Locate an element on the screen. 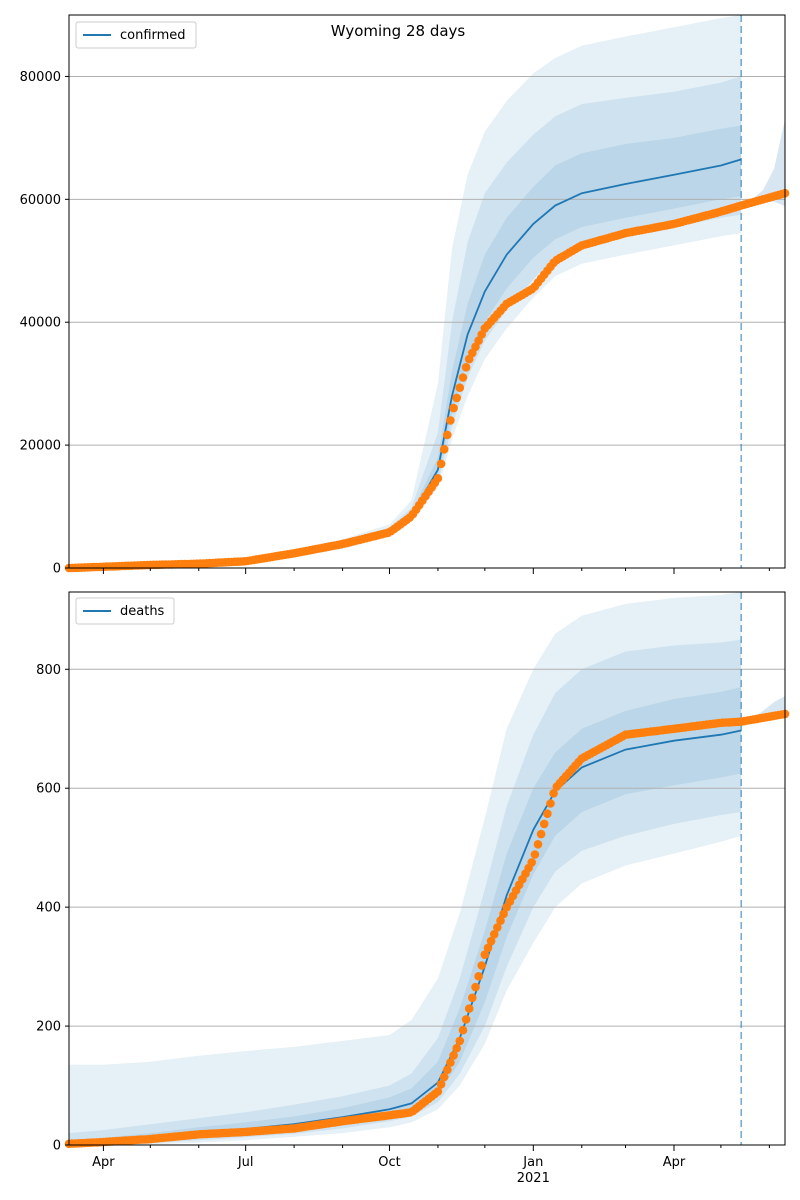  legend-label: deaths is located at coordinates (142, 611).